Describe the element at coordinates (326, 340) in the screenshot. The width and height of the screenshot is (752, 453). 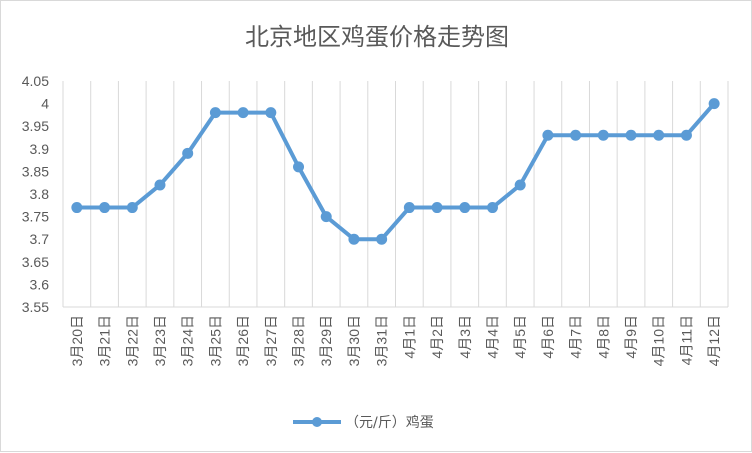
I see `x-tick-label: 3月29日` at that location.